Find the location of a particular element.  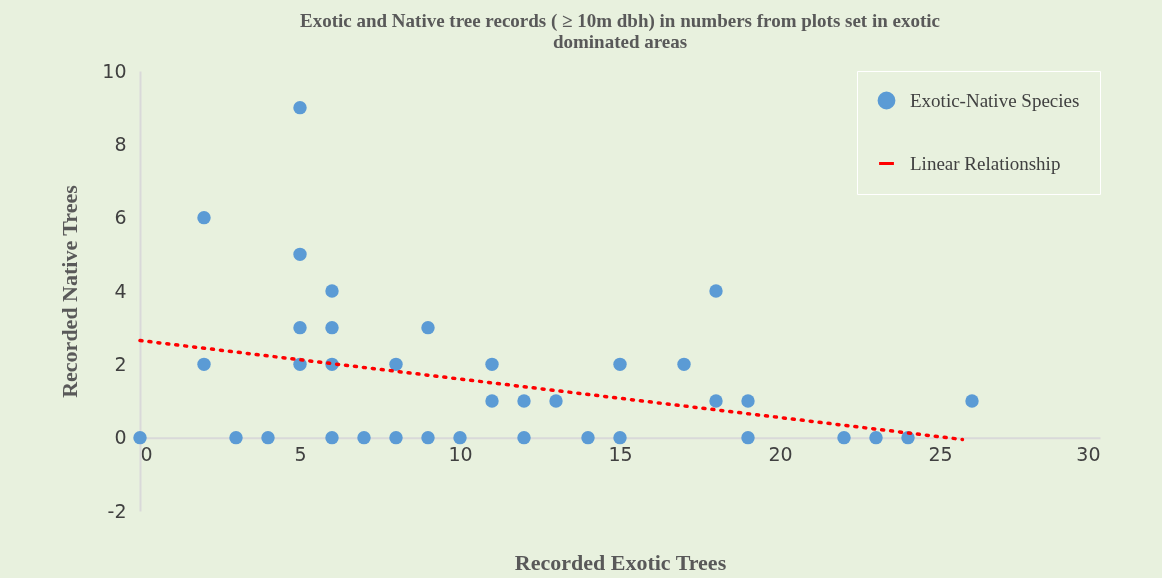

x-tick-label: 25 is located at coordinates (940, 454).